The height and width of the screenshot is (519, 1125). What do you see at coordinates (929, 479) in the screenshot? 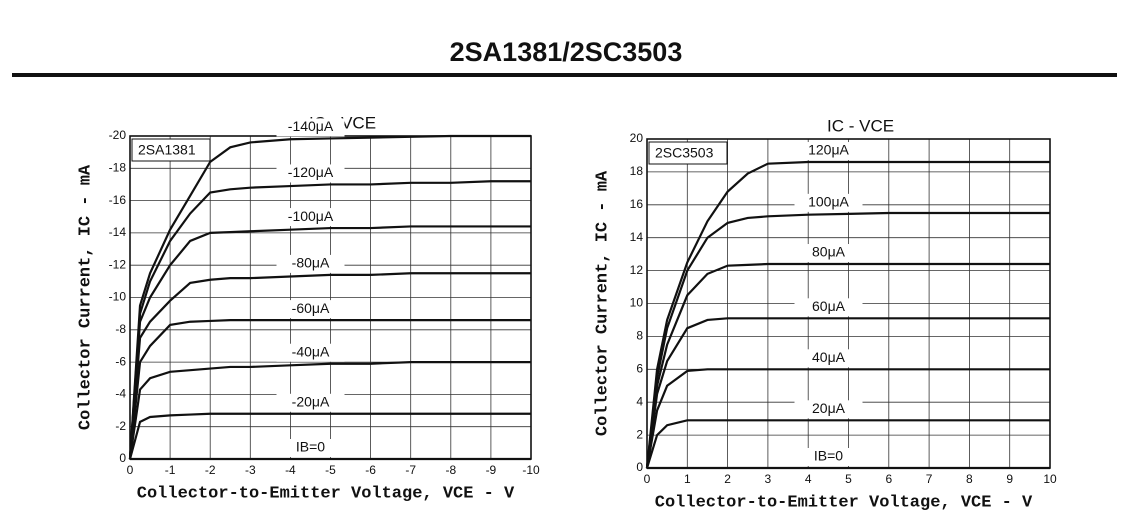
I see `x-tick-label: 7` at bounding box center [929, 479].